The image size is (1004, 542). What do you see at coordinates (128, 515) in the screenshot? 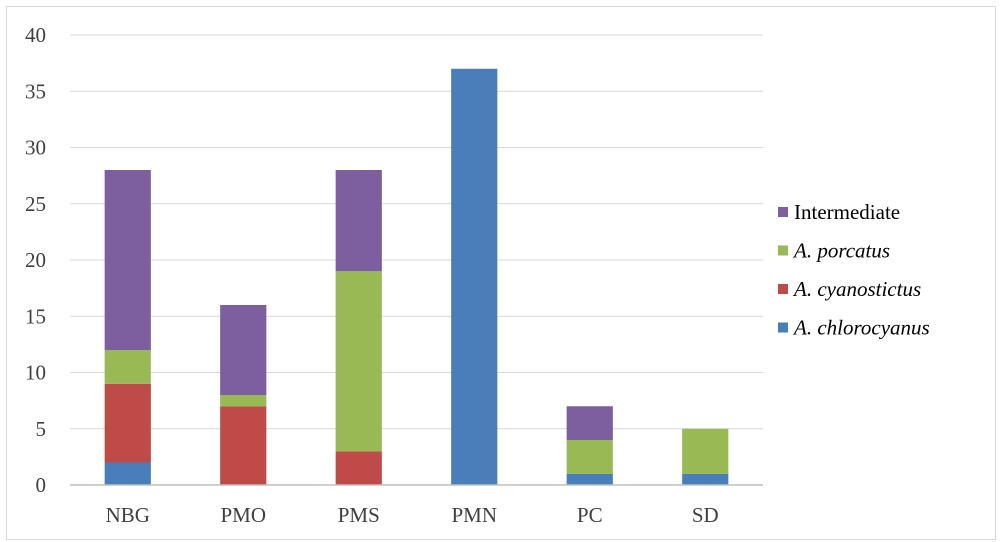
I see `x-tick-label-nbg: NBG` at bounding box center [128, 515].